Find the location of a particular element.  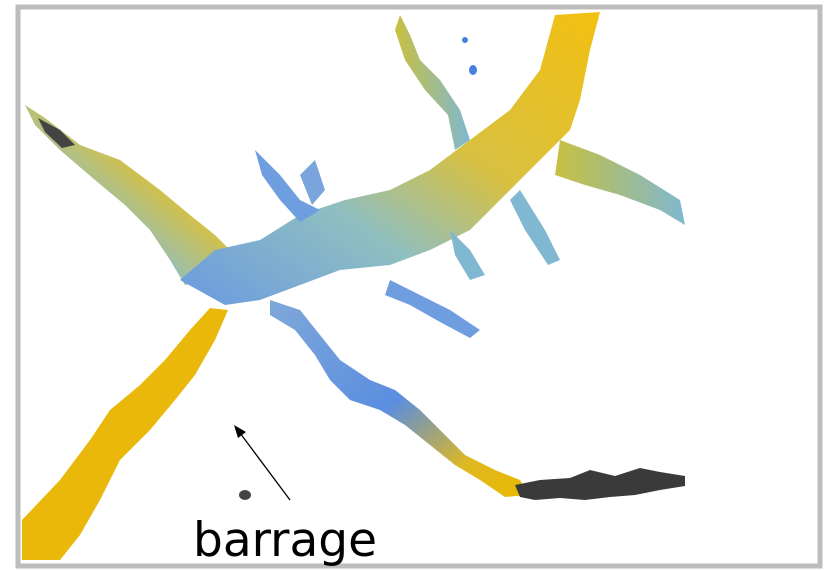

annotation-arrow is located at coordinates (265, 466).